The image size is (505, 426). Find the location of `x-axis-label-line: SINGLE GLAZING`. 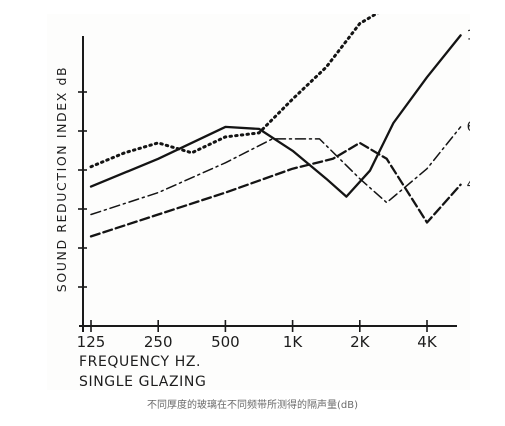

x-axis-label-line: SINGLE GLAZING is located at coordinates (142, 382).